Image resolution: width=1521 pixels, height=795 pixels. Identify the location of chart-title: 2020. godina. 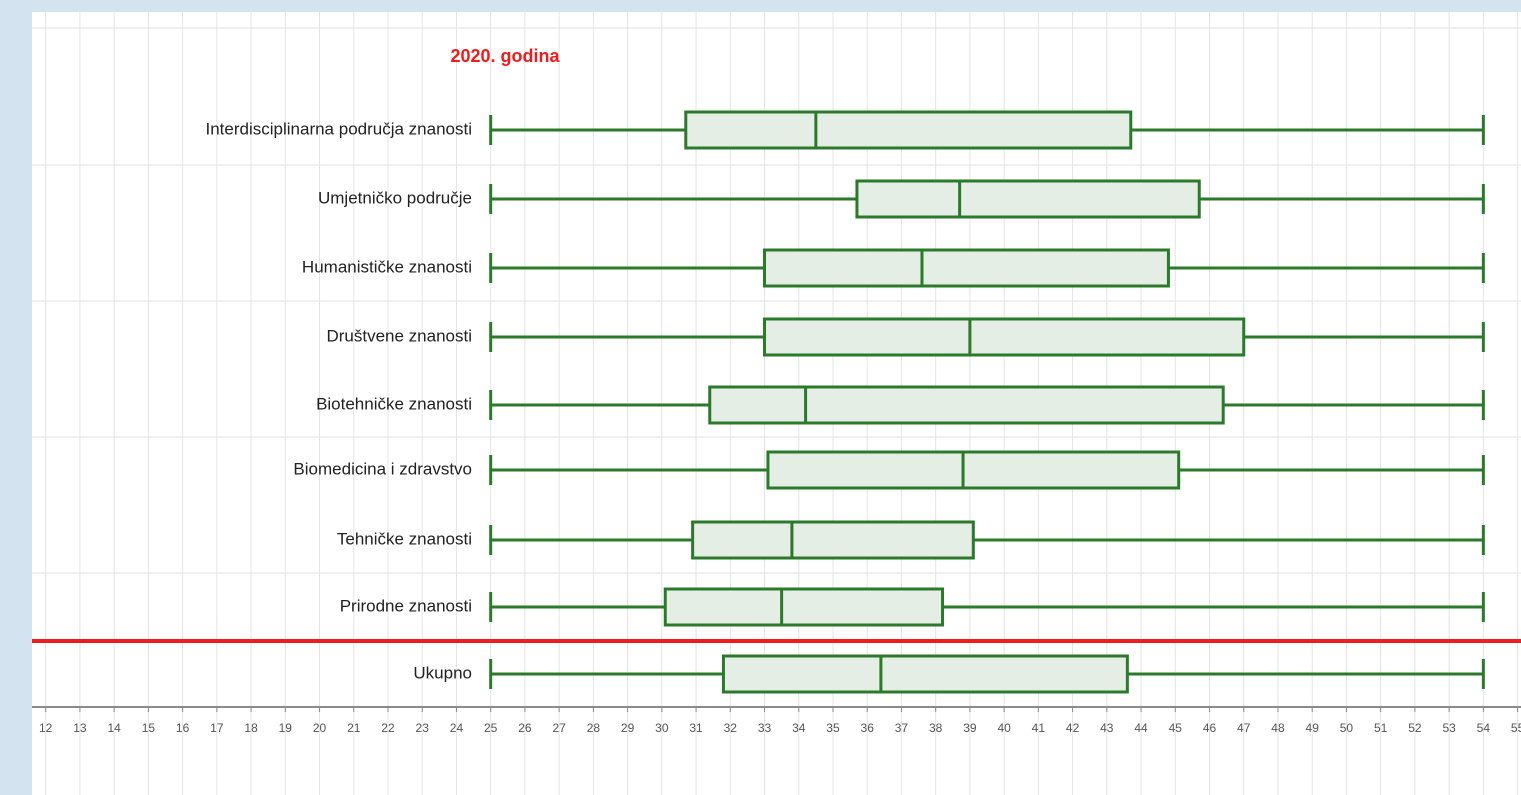
(505, 56).